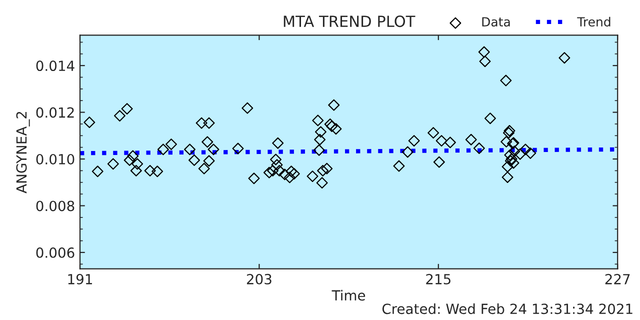 This screenshot has width=640, height=320. Describe the element at coordinates (496, 22) in the screenshot. I see `legend-label: Data` at that location.